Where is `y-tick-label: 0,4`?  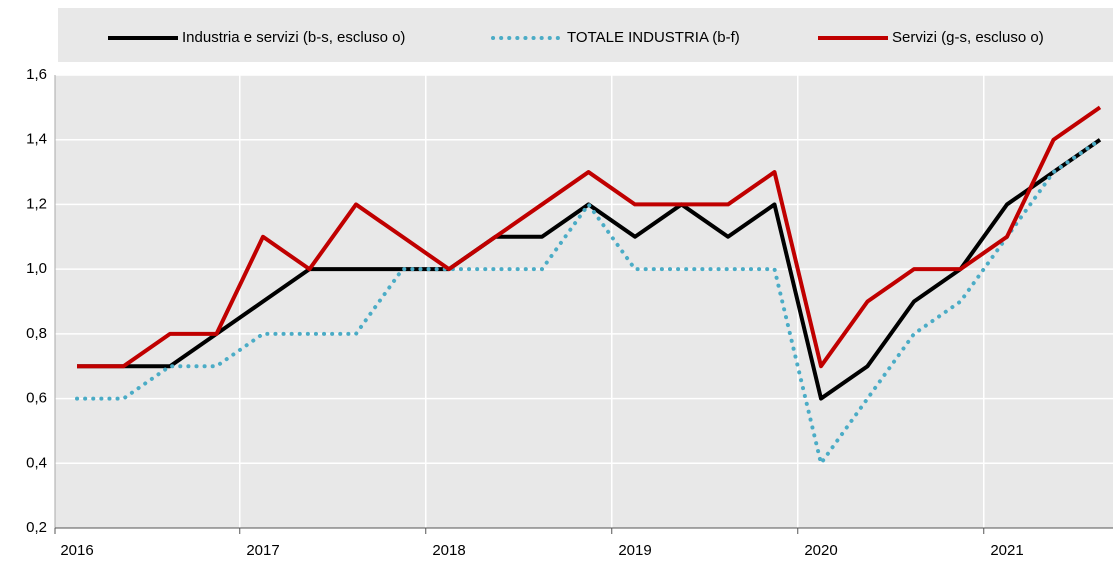
y-tick-label: 0,4 is located at coordinates (36, 462).